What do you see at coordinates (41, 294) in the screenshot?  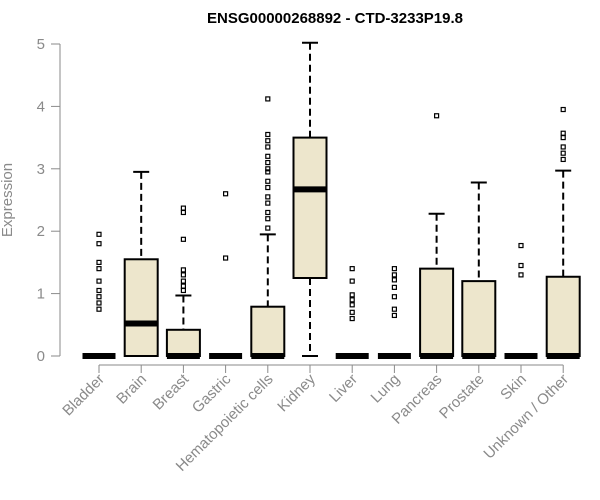 I see `y-tick-label-1: 1` at bounding box center [41, 294].